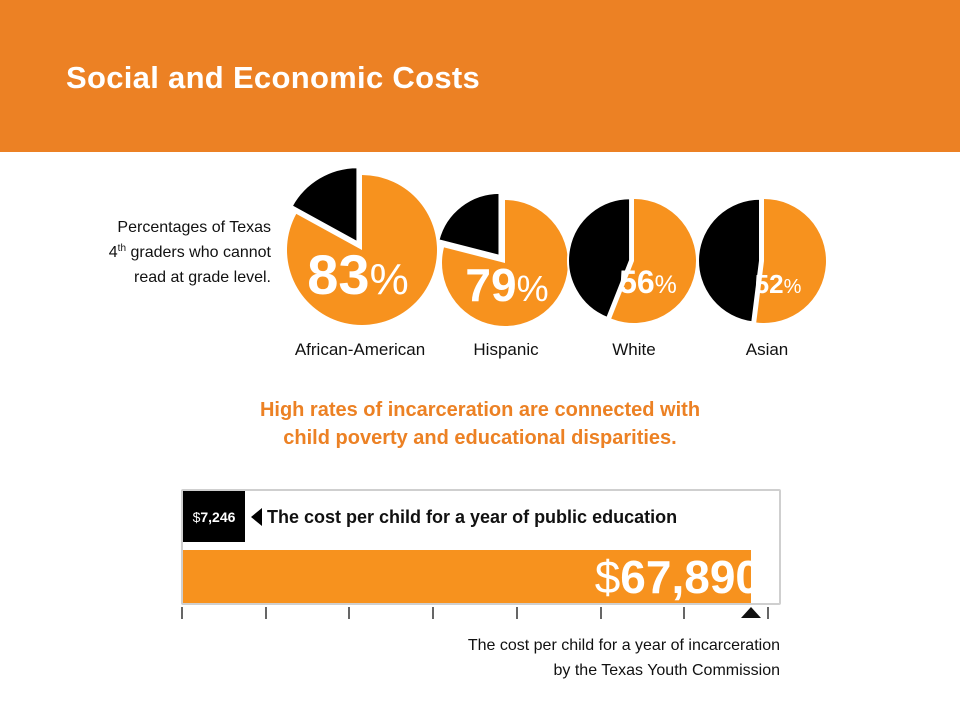  What do you see at coordinates (767, 349) in the screenshot?
I see `pie-label-asian: Asian` at bounding box center [767, 349].